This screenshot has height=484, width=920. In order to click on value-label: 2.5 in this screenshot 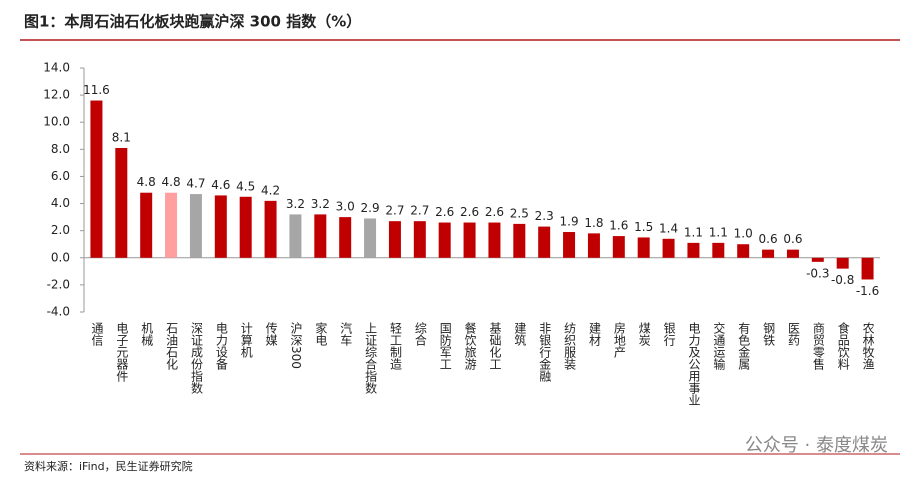, I will do `click(519, 213)`.